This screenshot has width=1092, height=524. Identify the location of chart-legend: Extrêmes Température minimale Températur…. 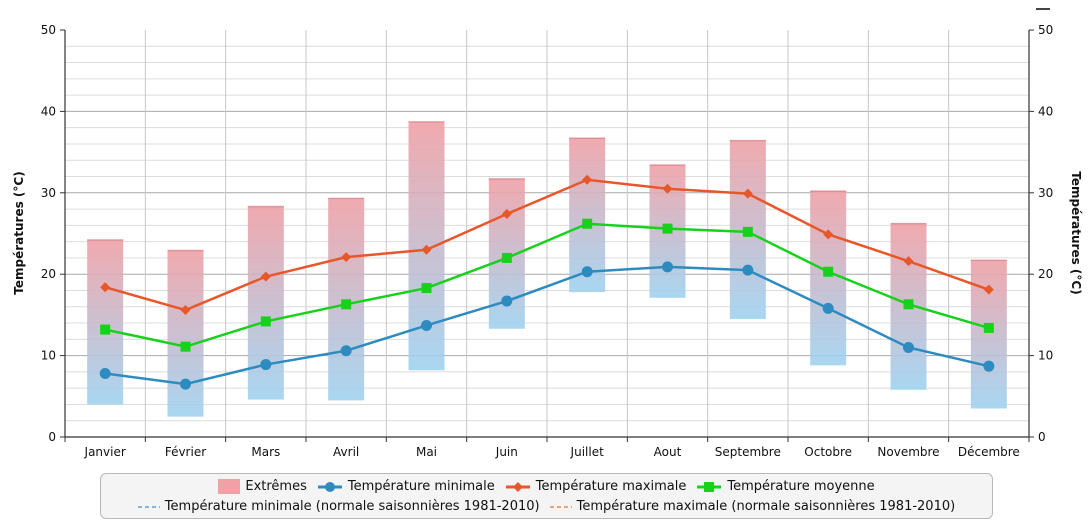
(546, 496).